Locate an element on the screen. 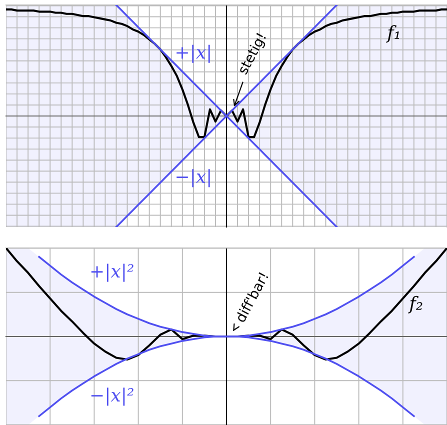  series-label: −|x| is located at coordinates (193, 178).